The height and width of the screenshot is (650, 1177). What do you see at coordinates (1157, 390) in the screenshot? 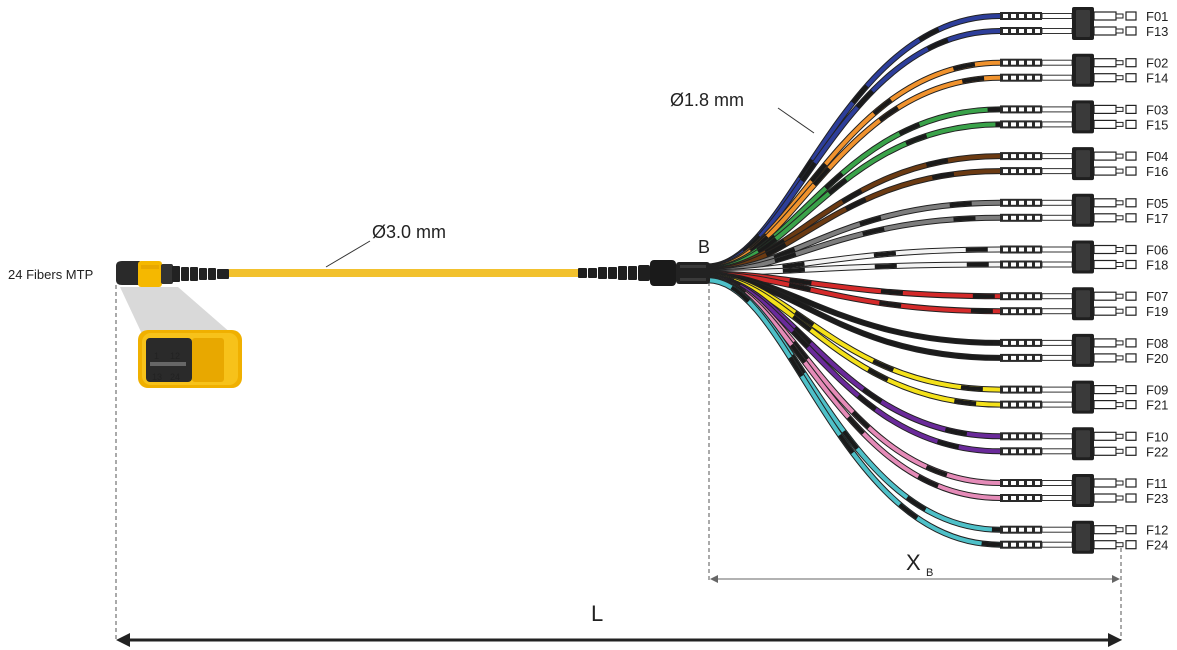
I see `fiber-label-f09: F09` at bounding box center [1157, 390].